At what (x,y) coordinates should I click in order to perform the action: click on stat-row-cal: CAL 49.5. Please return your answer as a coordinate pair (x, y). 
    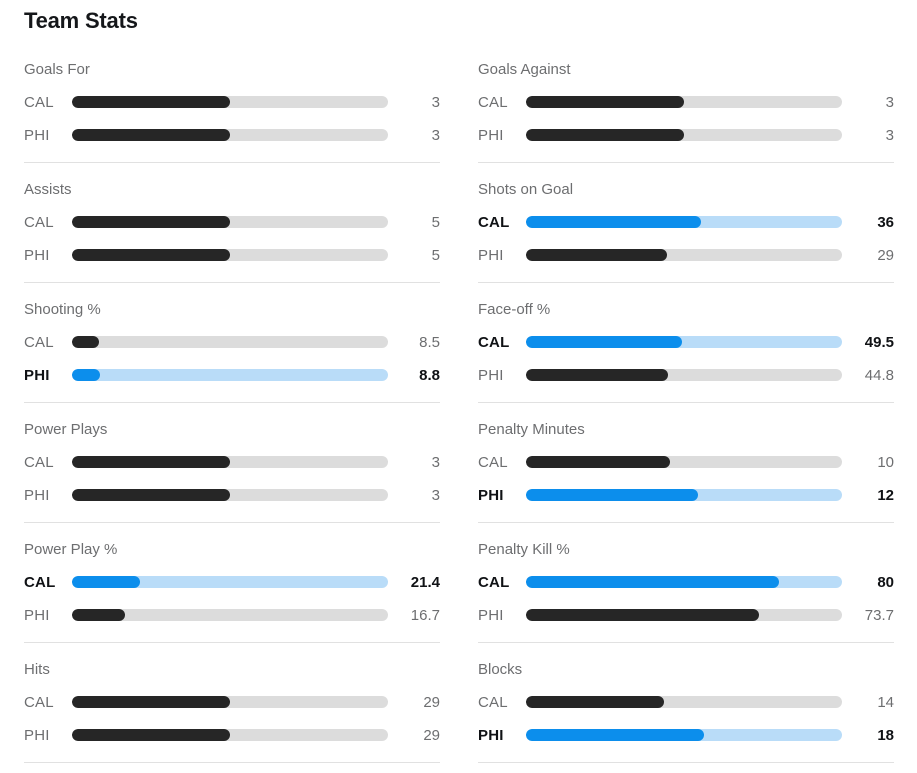
    Looking at the image, I should click on (686, 342).